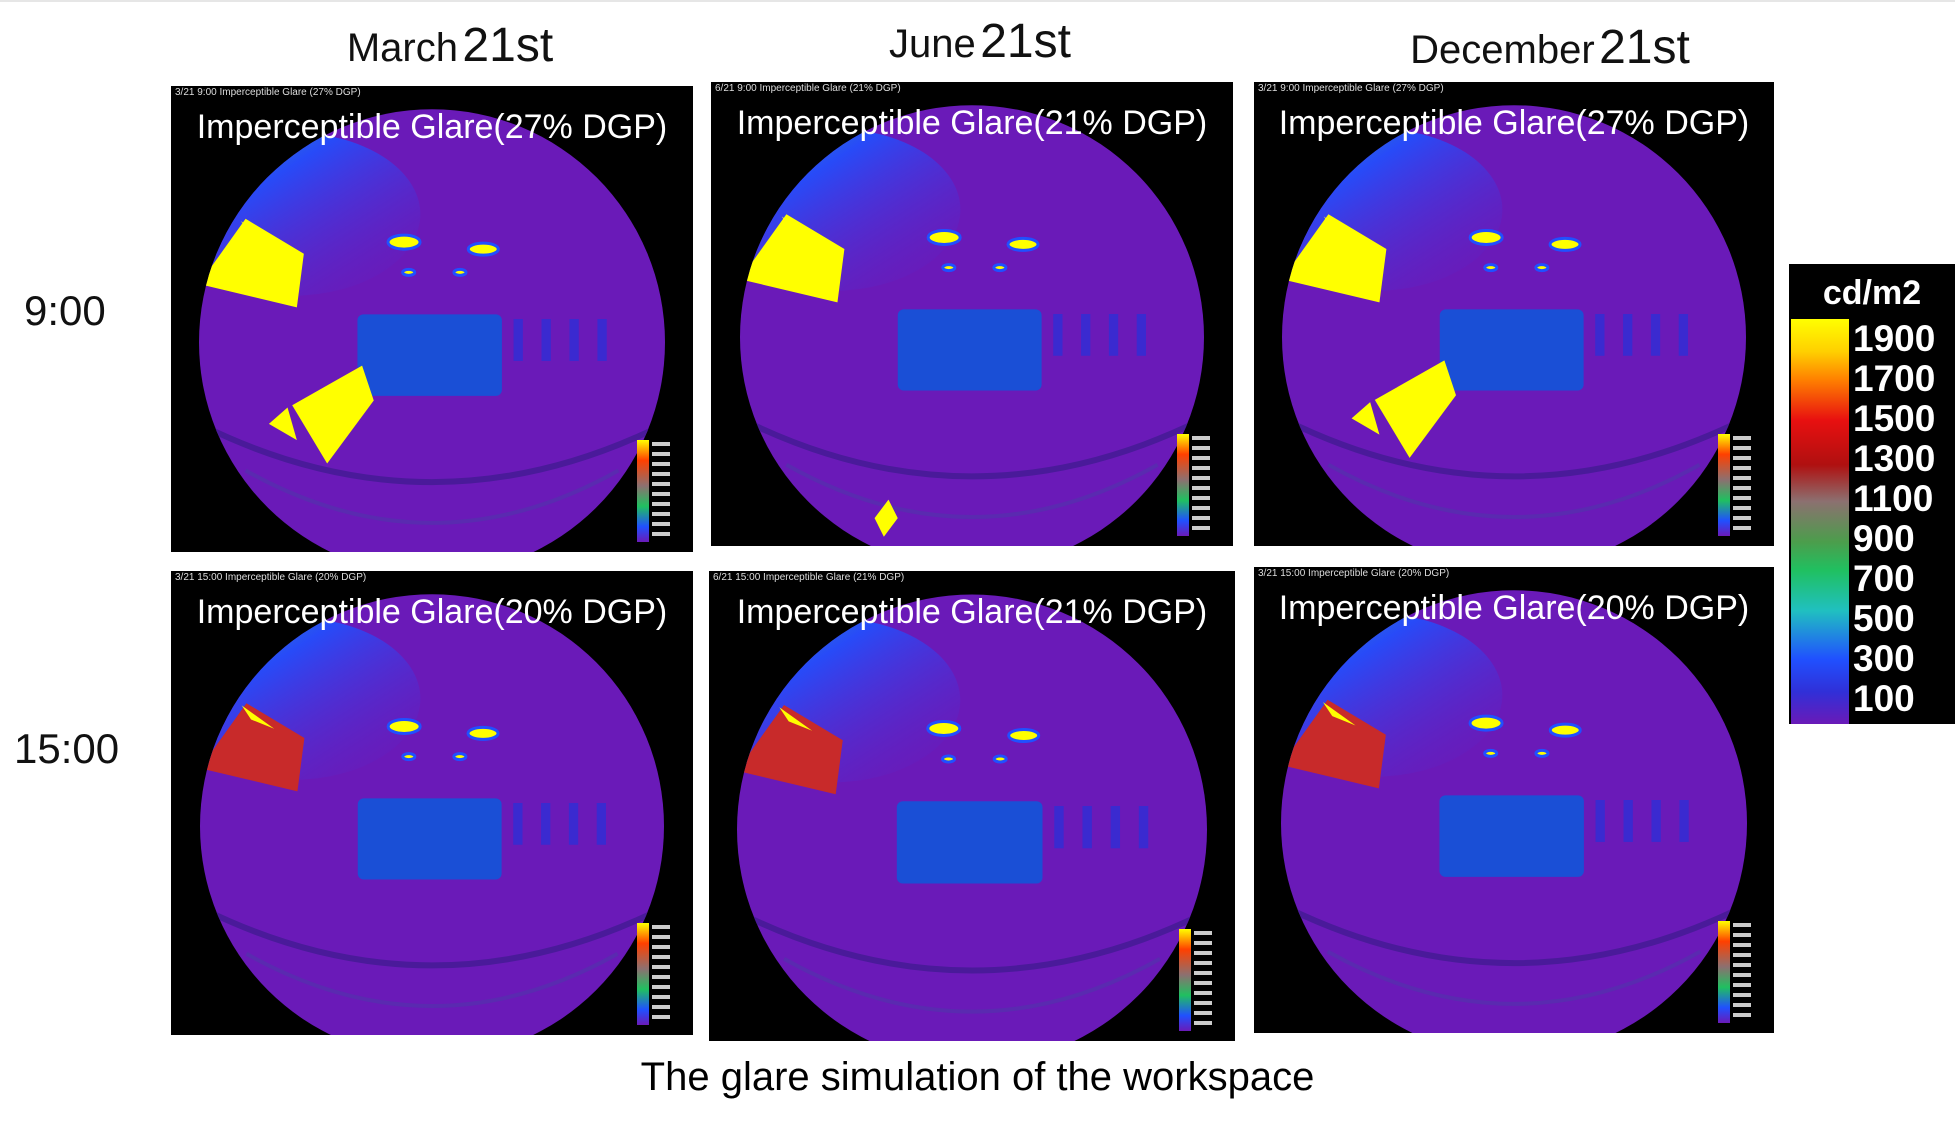  I want to click on top-border-line, so click(977, 1).